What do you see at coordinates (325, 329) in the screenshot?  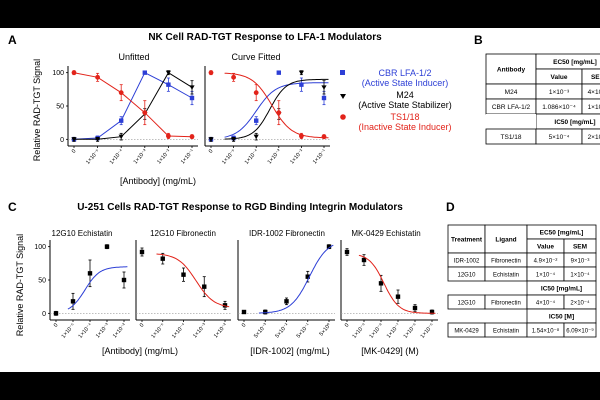 I see `x-tick-label: 5×10⁰` at bounding box center [325, 329].